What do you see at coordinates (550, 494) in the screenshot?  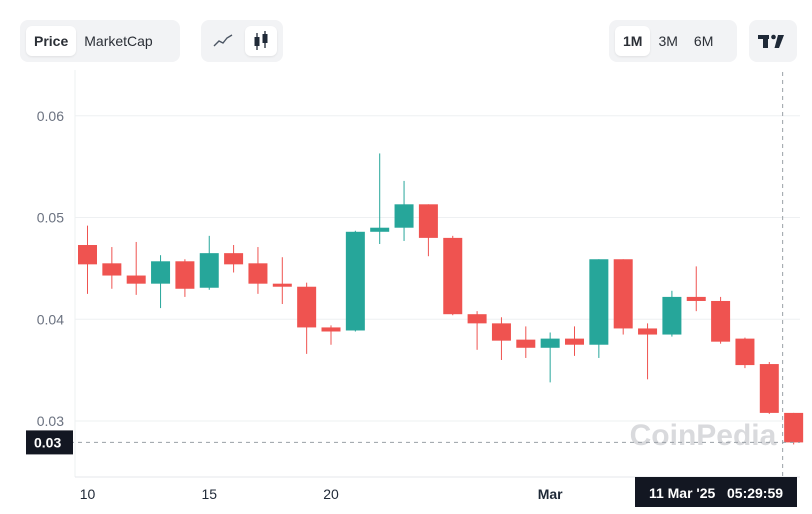 I see `x-tick-label: Mar` at bounding box center [550, 494].